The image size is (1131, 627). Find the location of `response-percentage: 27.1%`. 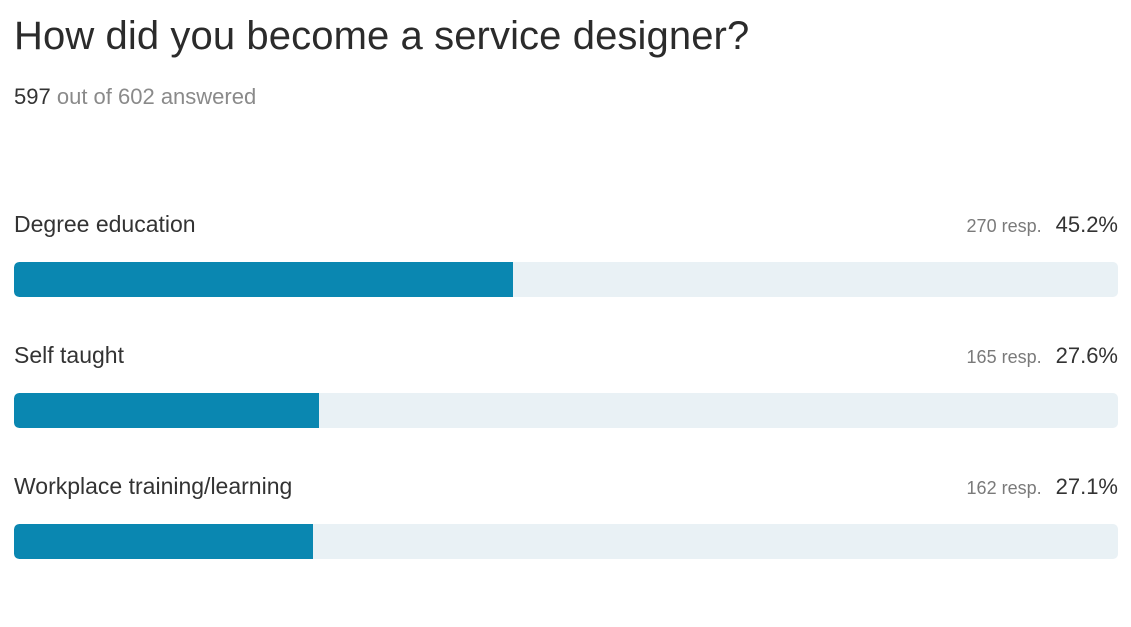

response-percentage: 27.1% is located at coordinates (1086, 486).